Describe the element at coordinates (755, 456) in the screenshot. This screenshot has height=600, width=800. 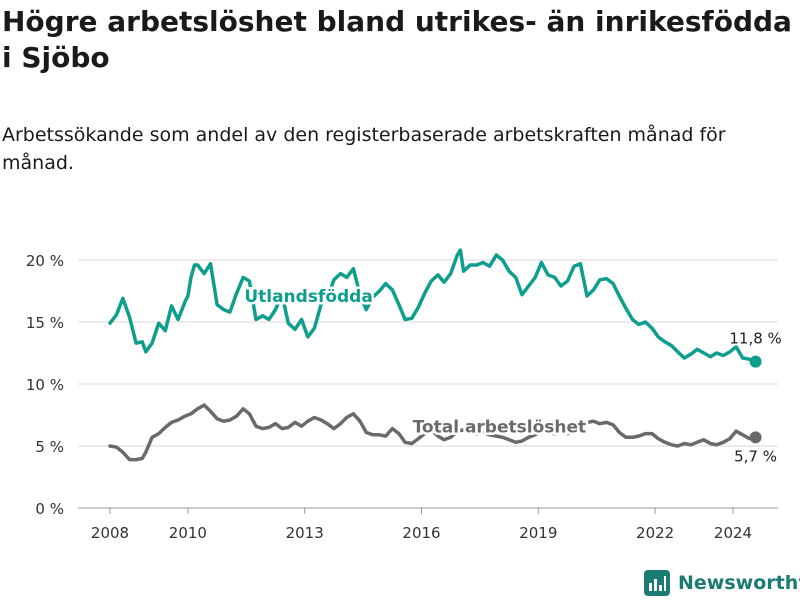
I see `end-value-label: 5,7 %` at that location.